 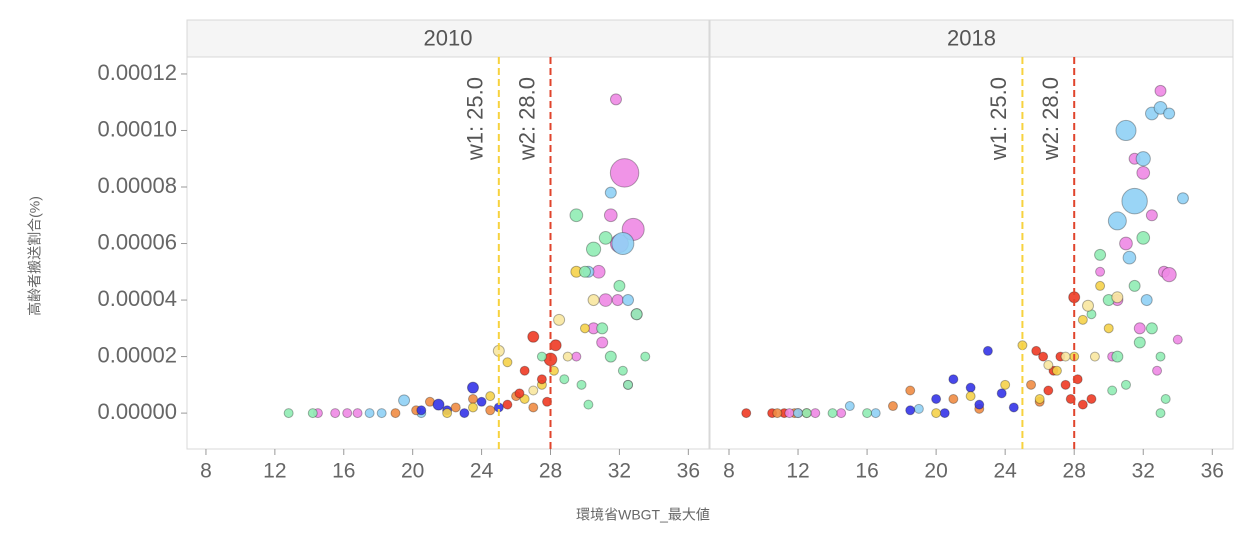 I want to click on panel-title: 2010, so click(x=448, y=37).